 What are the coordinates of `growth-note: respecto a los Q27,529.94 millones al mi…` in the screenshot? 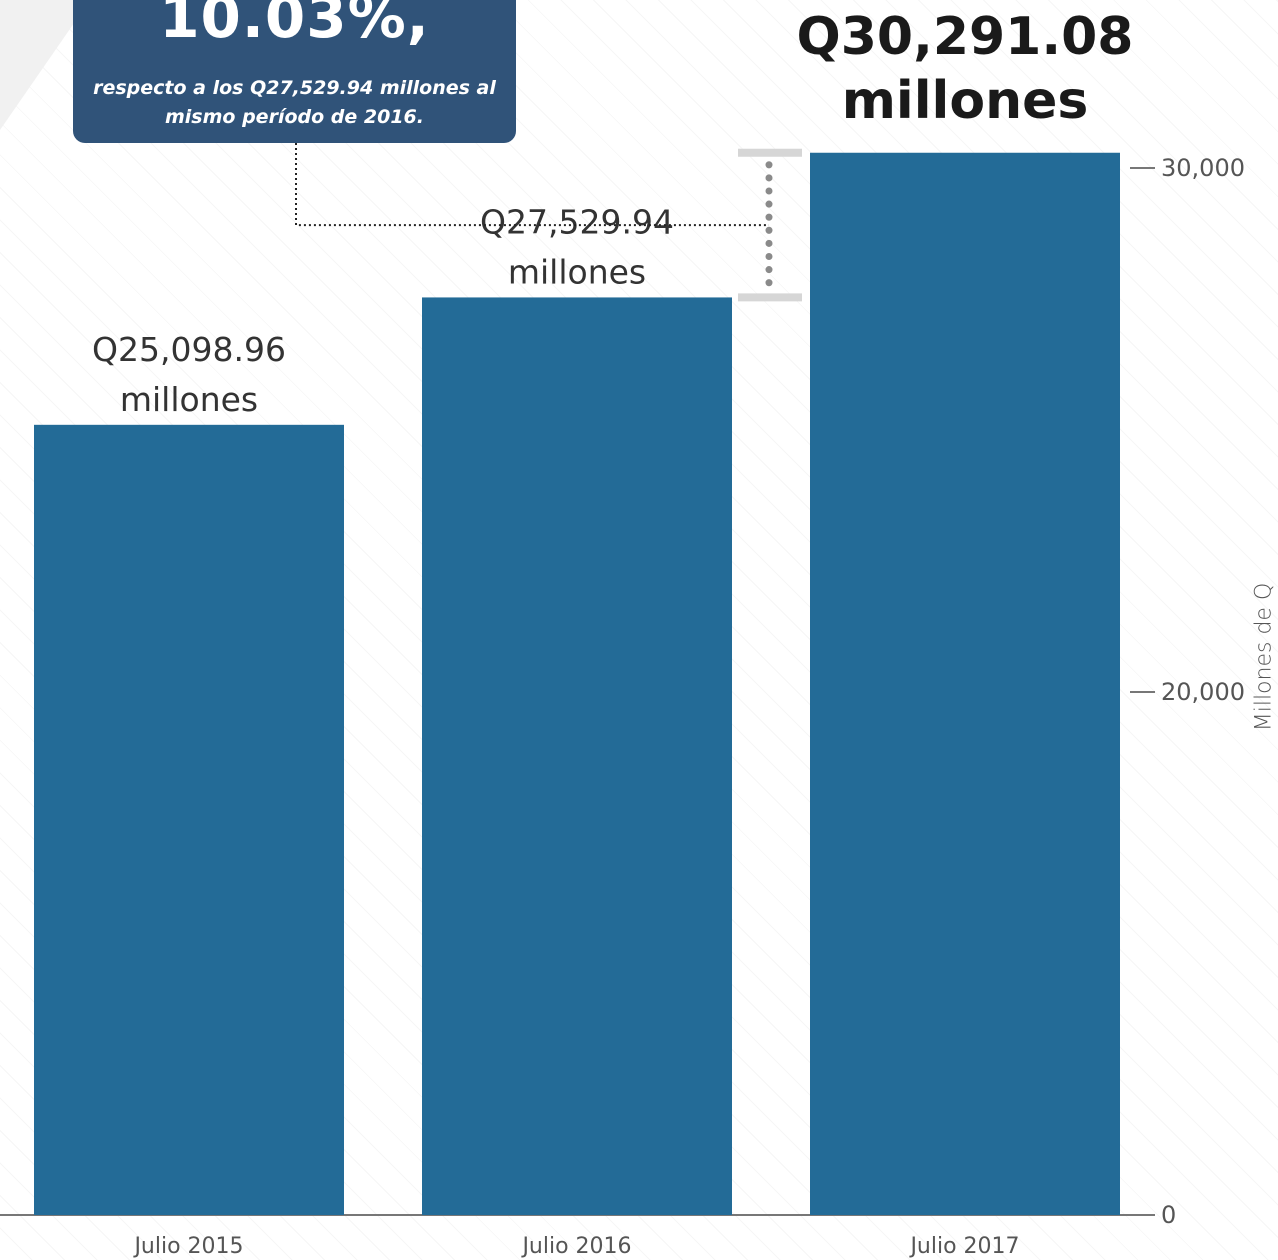 It's located at (294, 102).